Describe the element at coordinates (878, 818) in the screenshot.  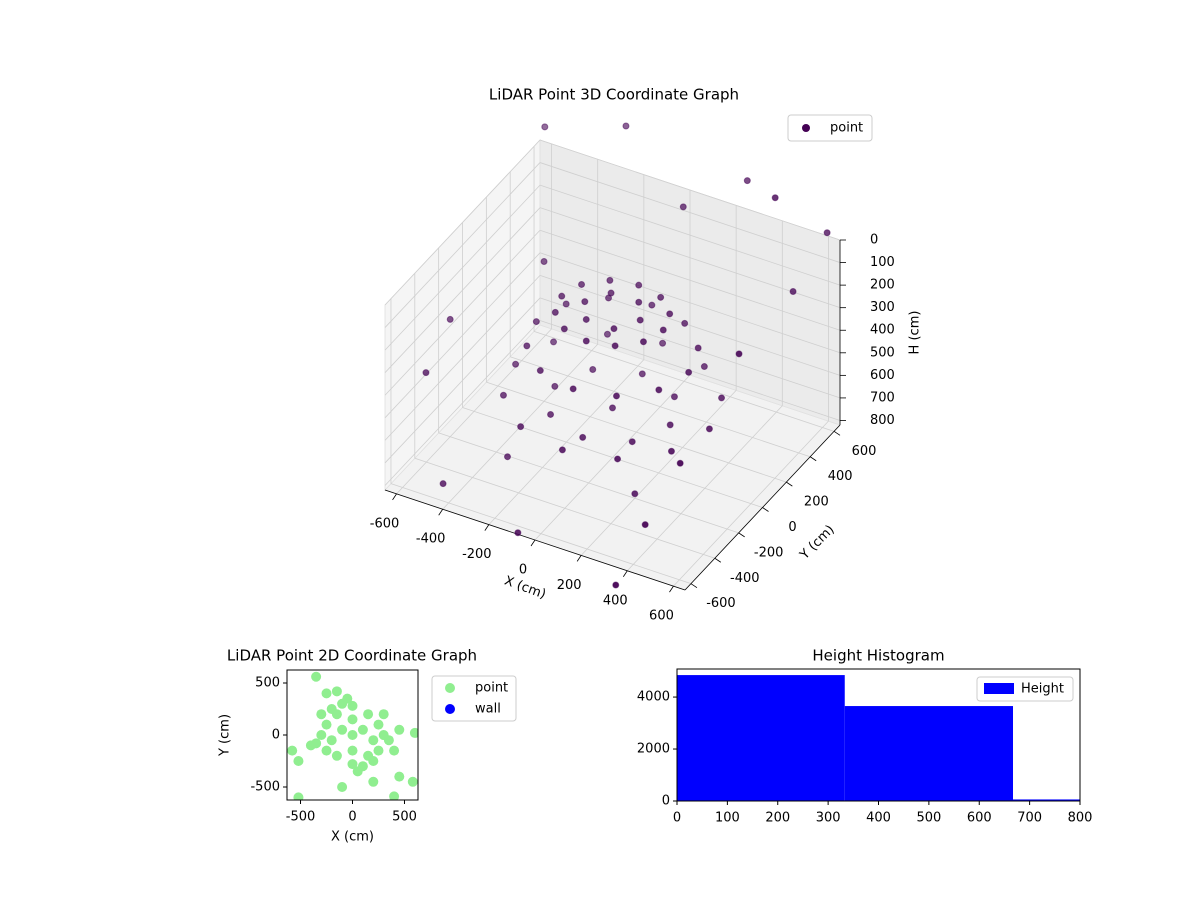
I see `x-tick-label: 400` at that location.